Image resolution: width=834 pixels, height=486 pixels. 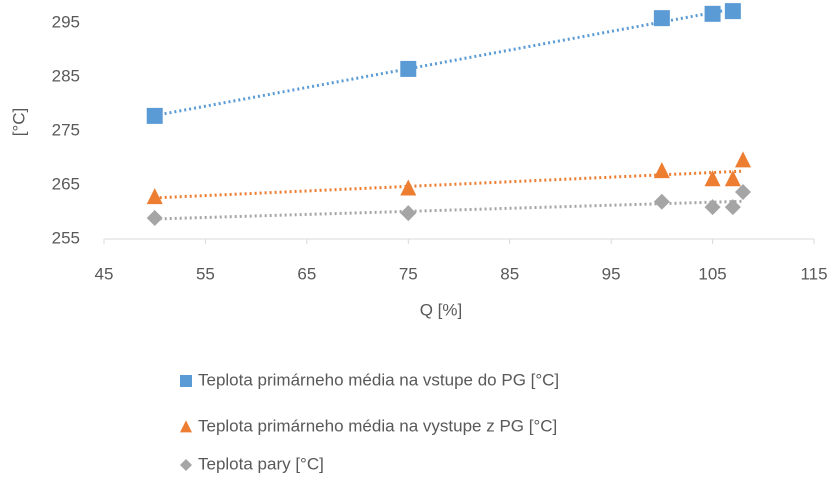 What do you see at coordinates (66, 129) in the screenshot?
I see `y-tick-label: 275` at bounding box center [66, 129].